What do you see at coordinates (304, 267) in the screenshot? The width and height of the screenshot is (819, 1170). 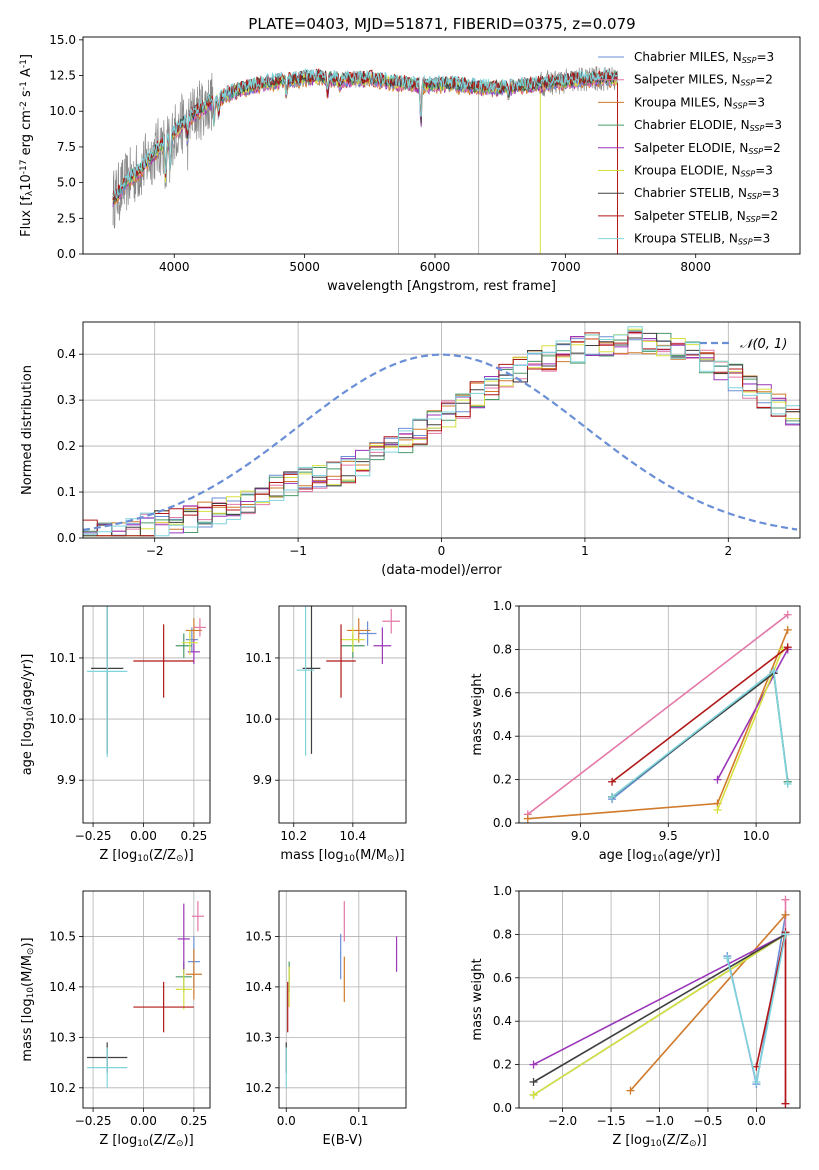 I see `x-tick-label: 5000` at bounding box center [304, 267].